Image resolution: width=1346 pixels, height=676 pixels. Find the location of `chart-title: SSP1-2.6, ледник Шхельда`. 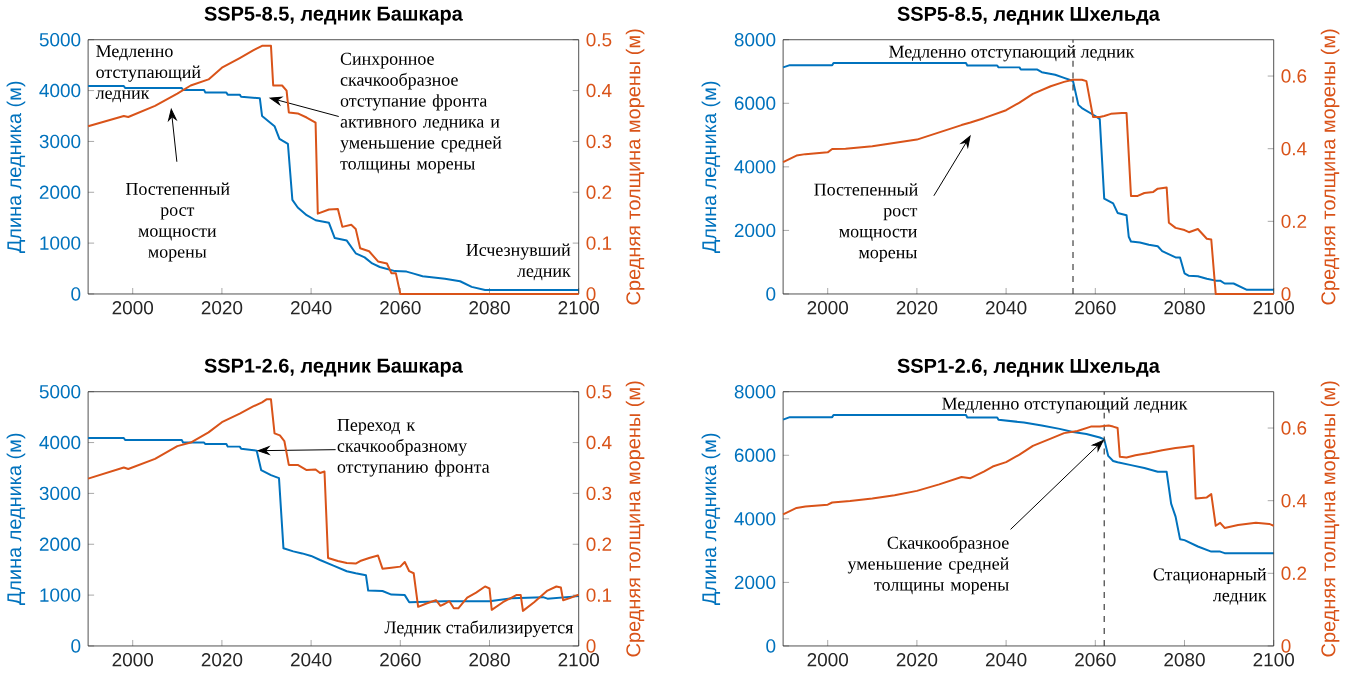

chart-title: SSP1-2.6, ледник Шхельда is located at coordinates (1028, 367).